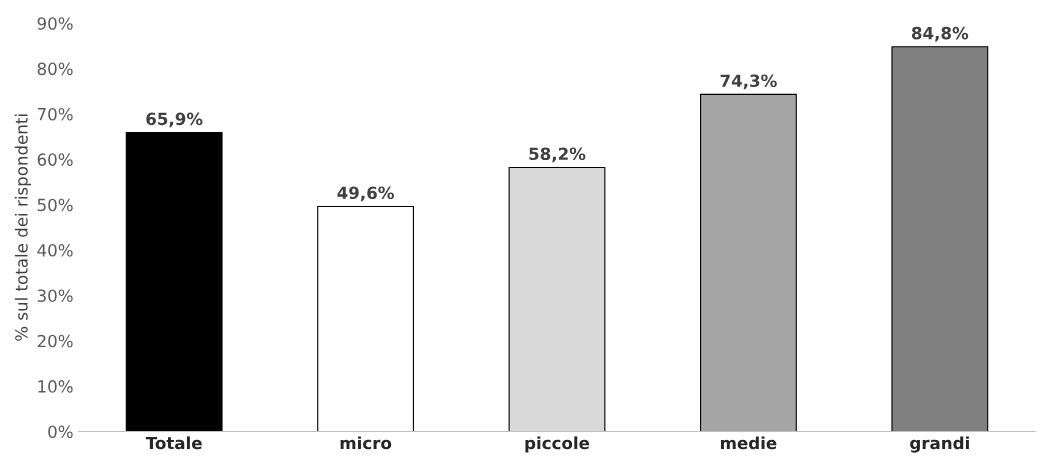 This screenshot has height=464, width=1046. What do you see at coordinates (748, 82) in the screenshot?
I see `data-label: 74,3%` at bounding box center [748, 82].